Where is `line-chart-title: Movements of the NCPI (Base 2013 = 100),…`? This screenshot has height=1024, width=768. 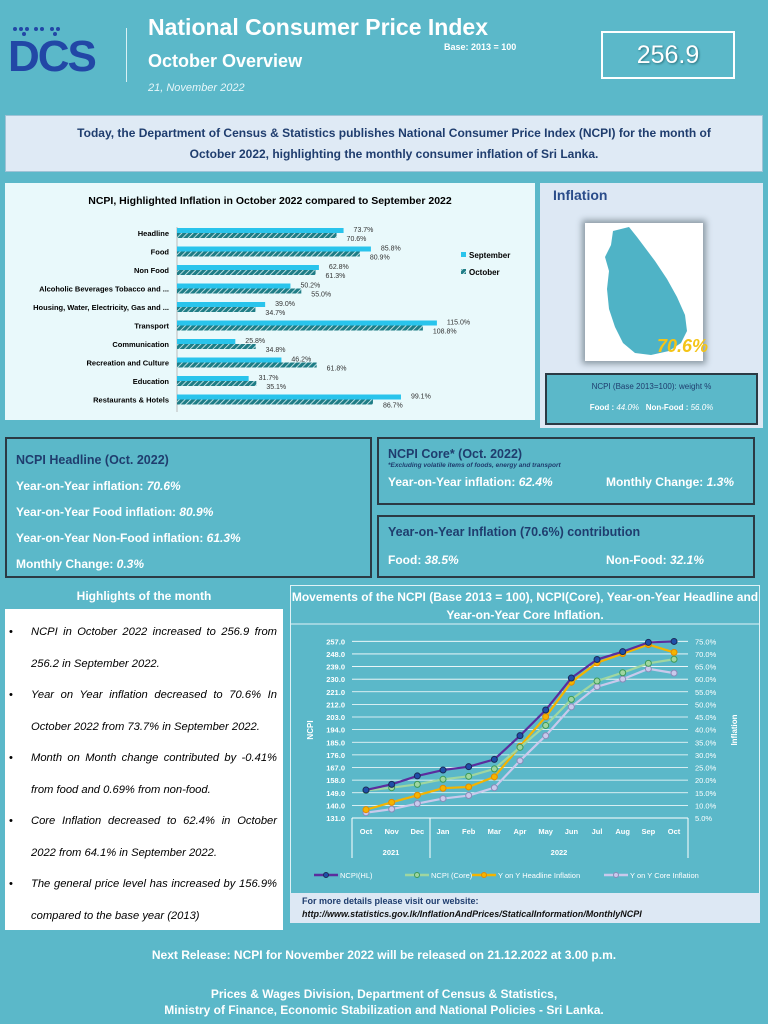 line-chart-title: Movements of the NCPI (Base 2013 = 100),… is located at coordinates (525, 606).